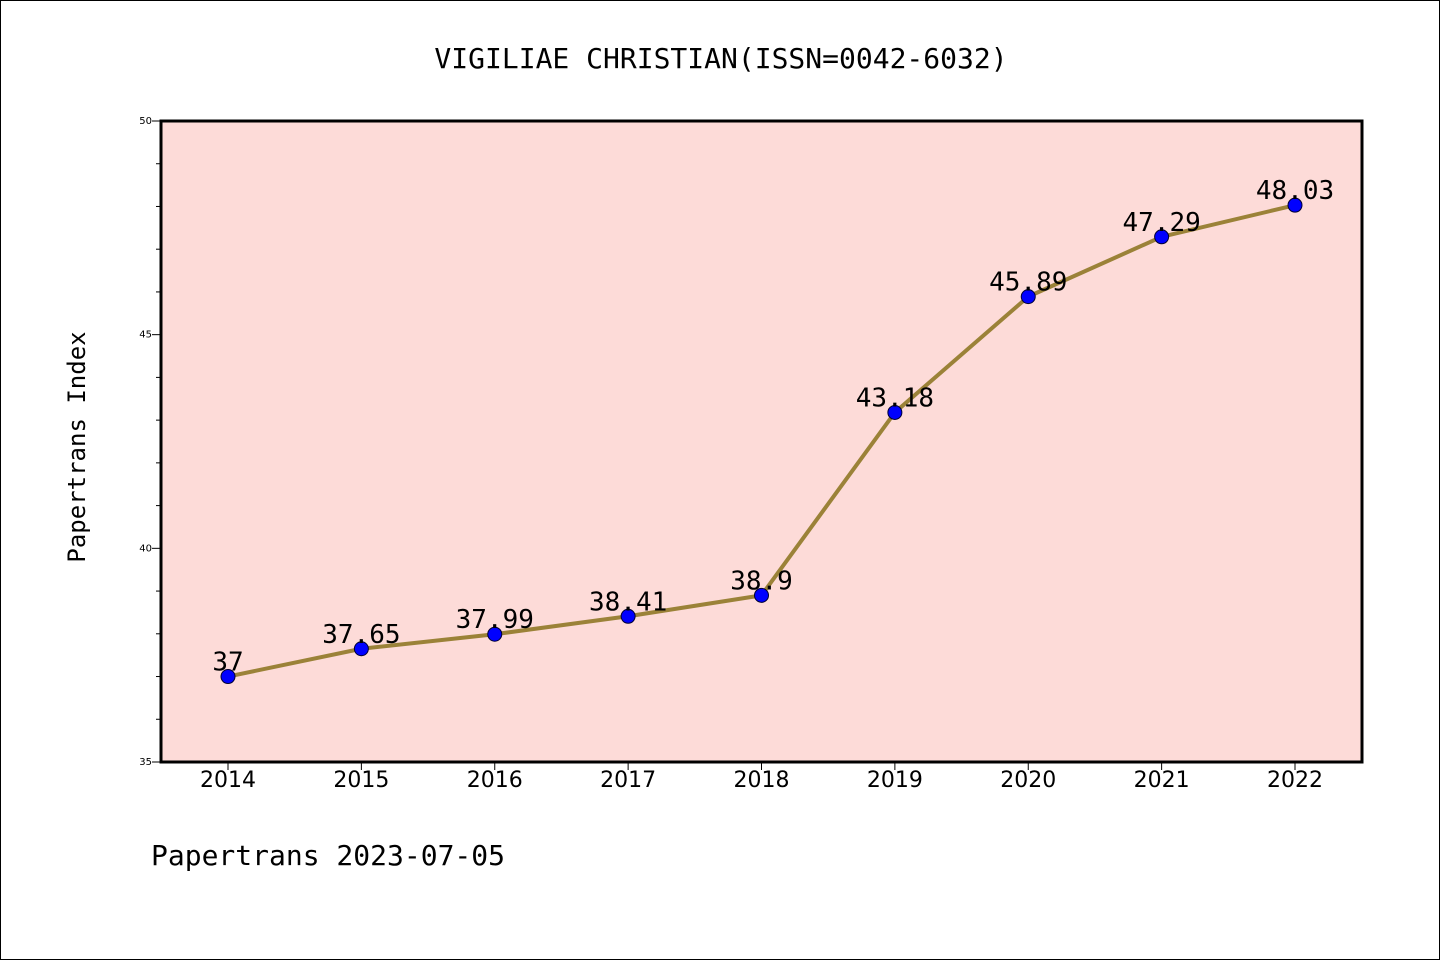 The image size is (1440, 961). Describe the element at coordinates (145, 762) in the screenshot. I see `y-tick-label: 35` at that location.